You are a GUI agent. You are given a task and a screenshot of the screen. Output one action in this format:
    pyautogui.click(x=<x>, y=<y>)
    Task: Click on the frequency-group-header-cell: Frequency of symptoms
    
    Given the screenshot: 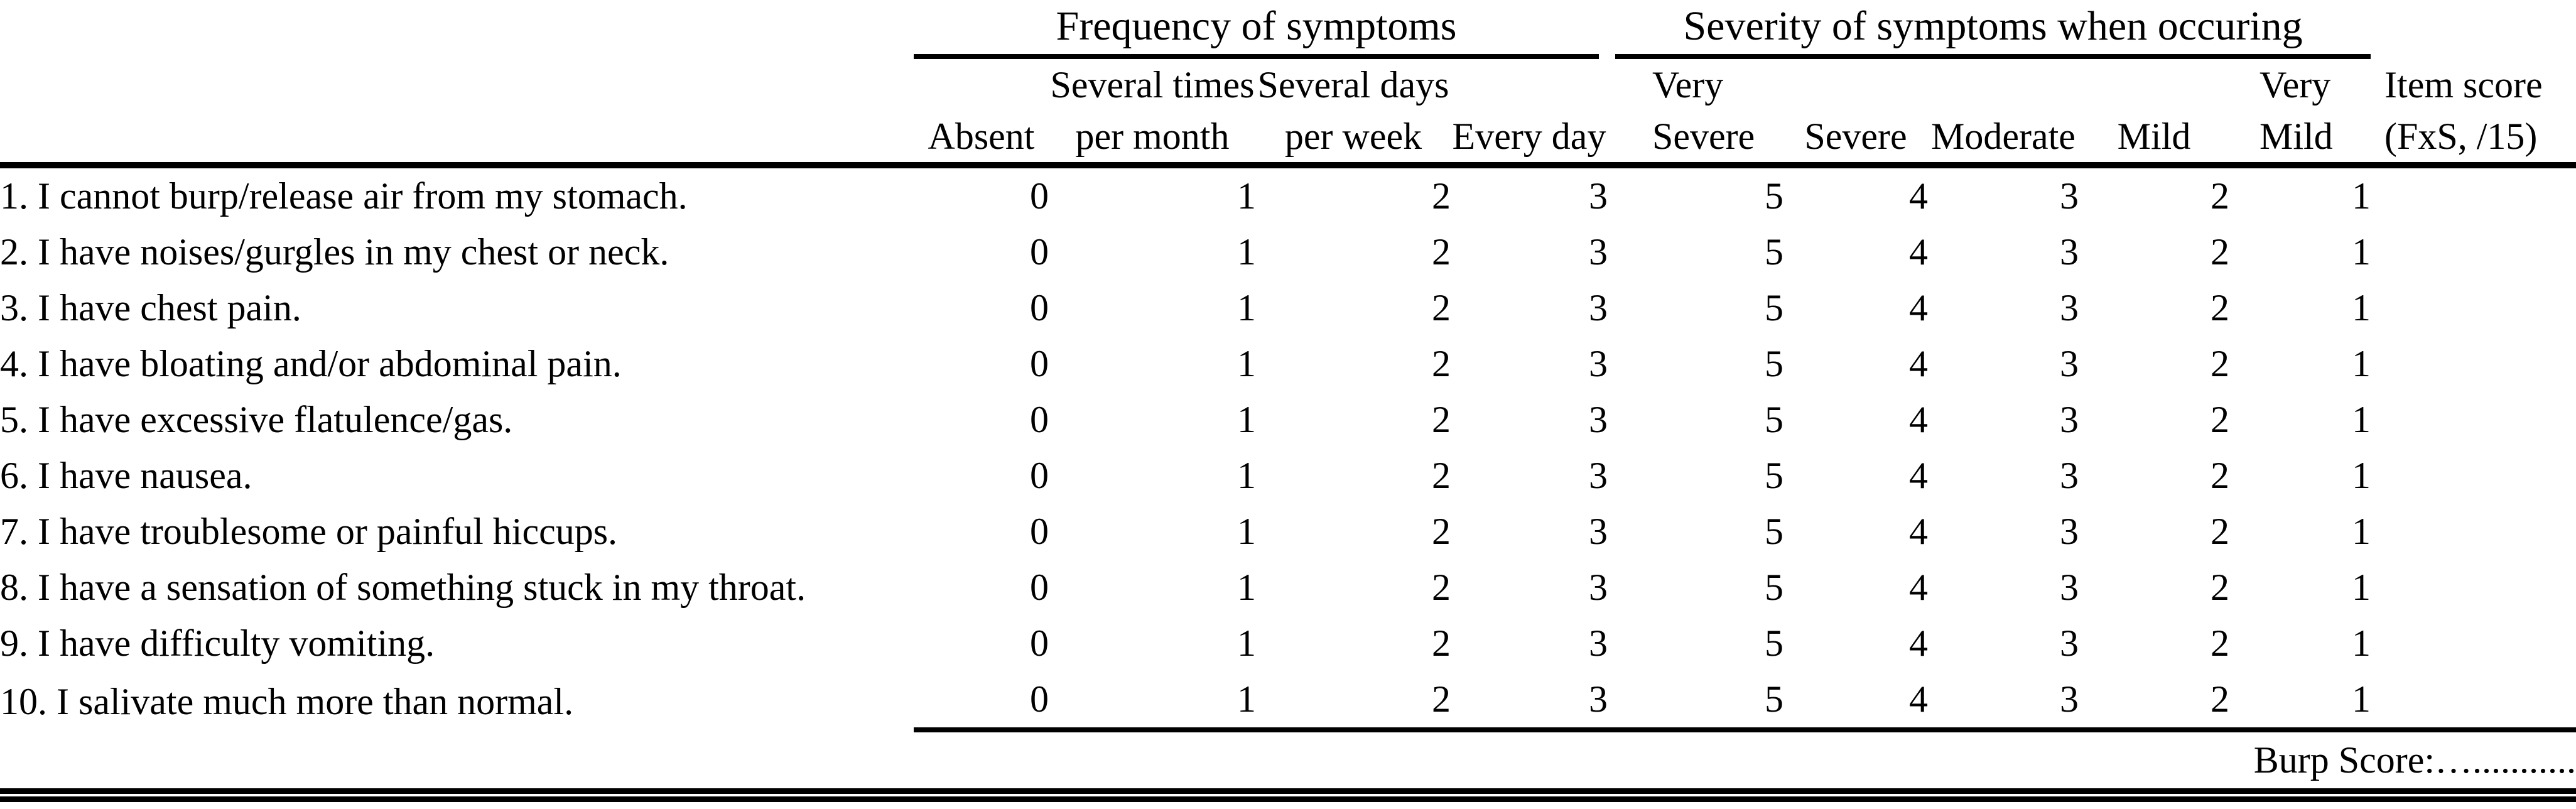 What is the action you would take?
    pyautogui.click(x=1261, y=29)
    